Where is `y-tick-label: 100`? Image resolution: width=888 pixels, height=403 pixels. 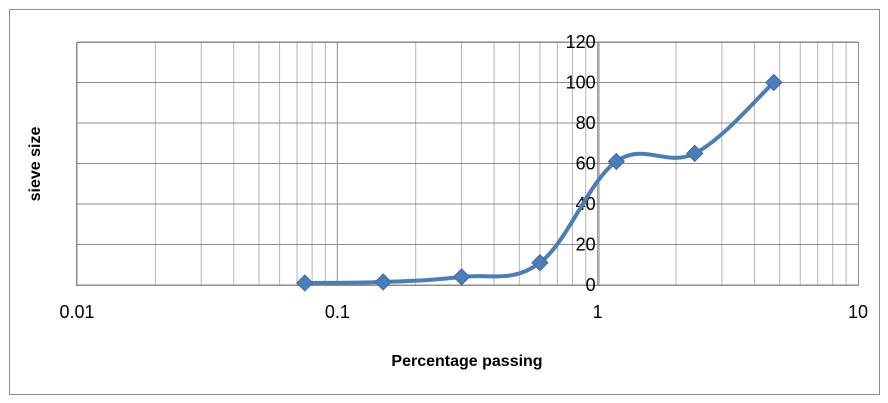
y-tick-label: 100 is located at coordinates (581, 83).